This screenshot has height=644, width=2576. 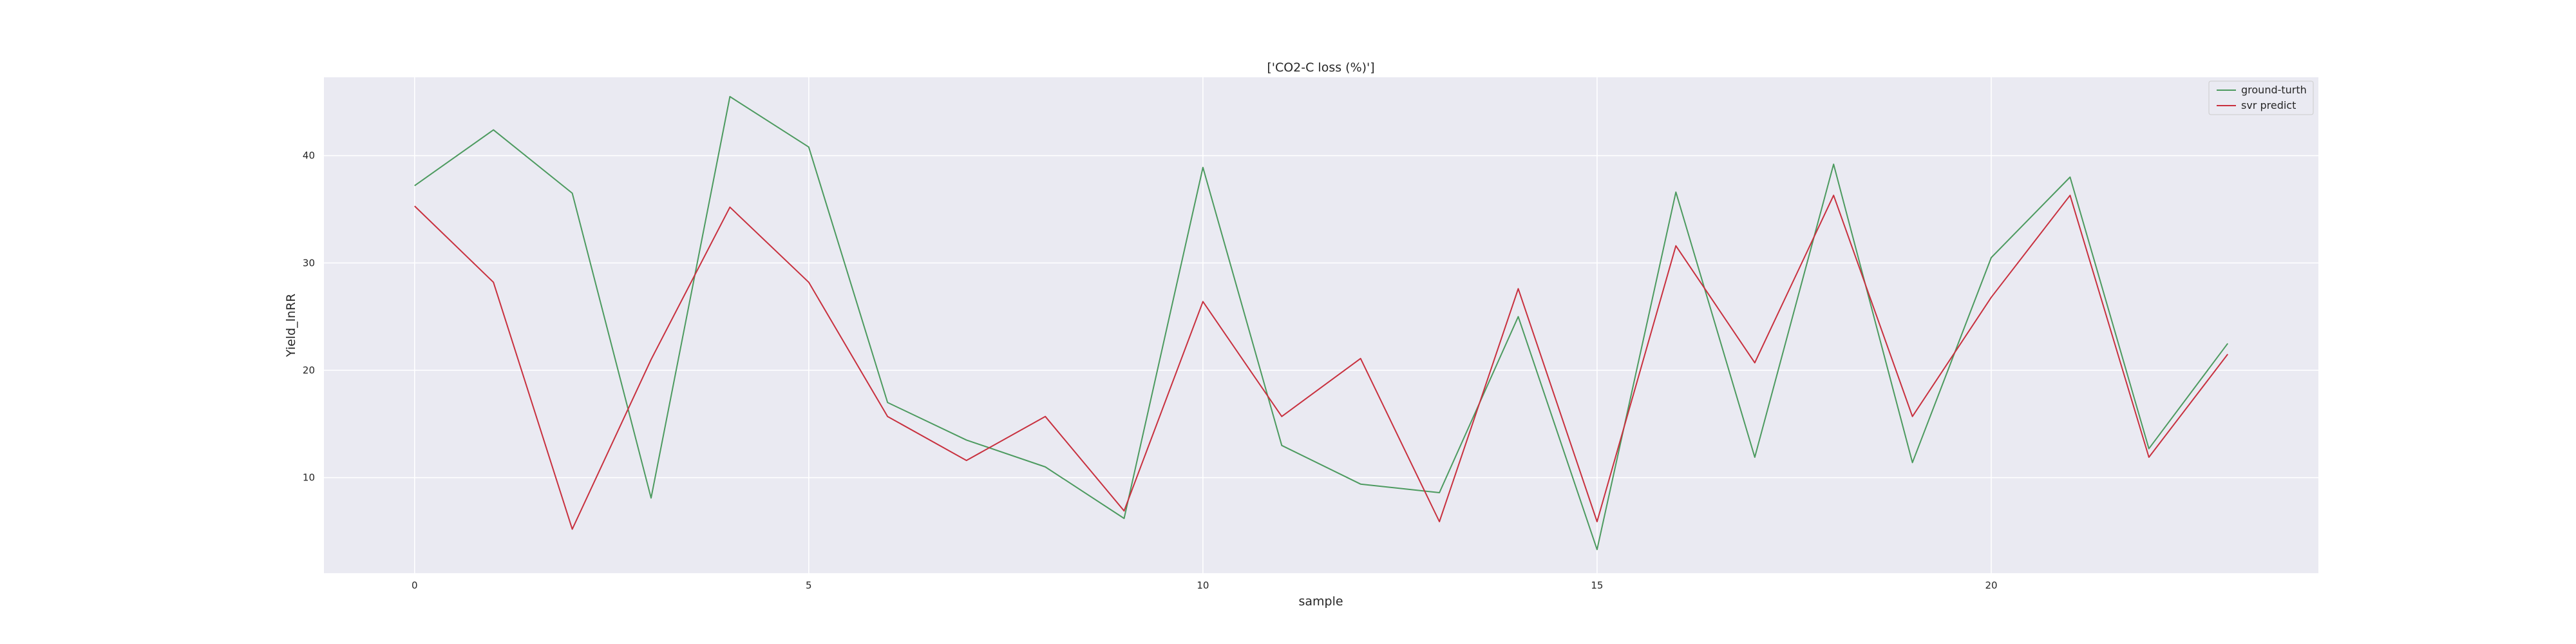 What do you see at coordinates (309, 263) in the screenshot?
I see `y-tick-label: 30` at bounding box center [309, 263].